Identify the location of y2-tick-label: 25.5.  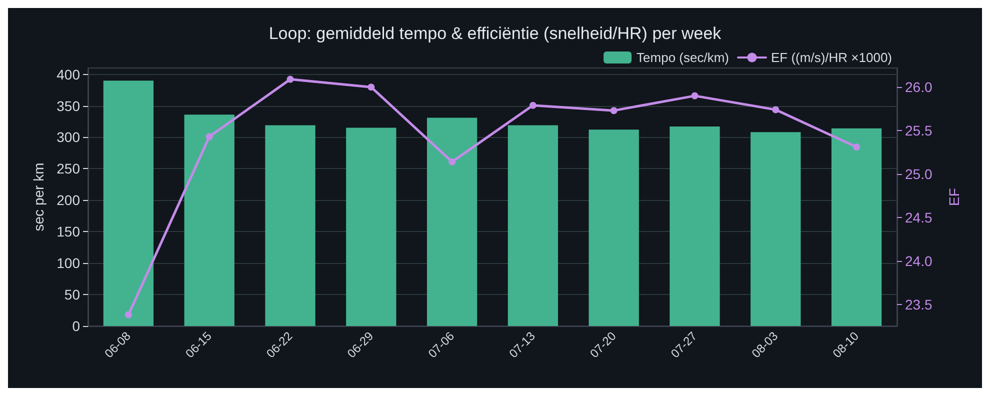
(918, 130).